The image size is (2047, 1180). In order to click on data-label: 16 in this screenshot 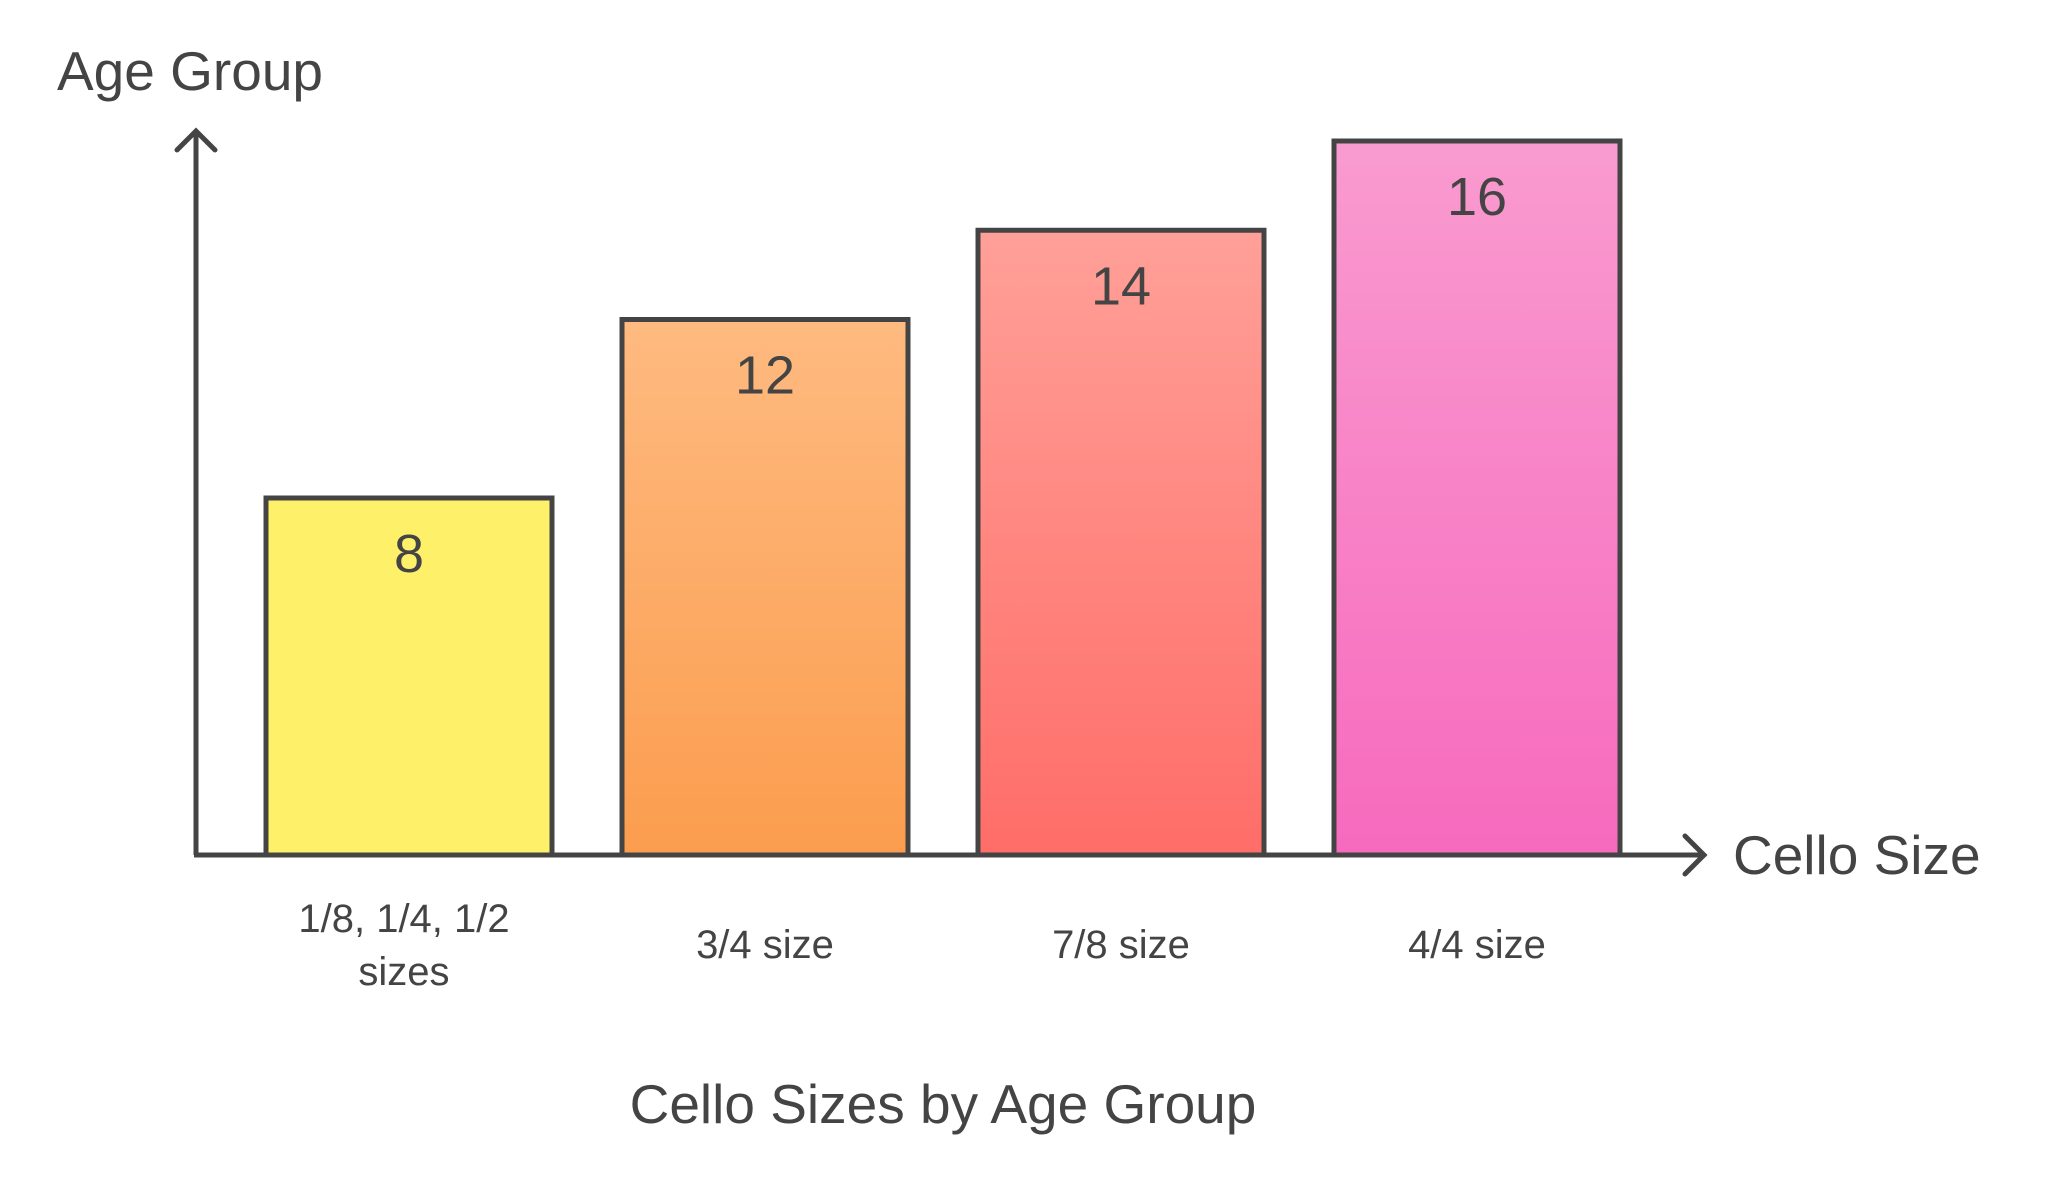, I will do `click(1477, 197)`.